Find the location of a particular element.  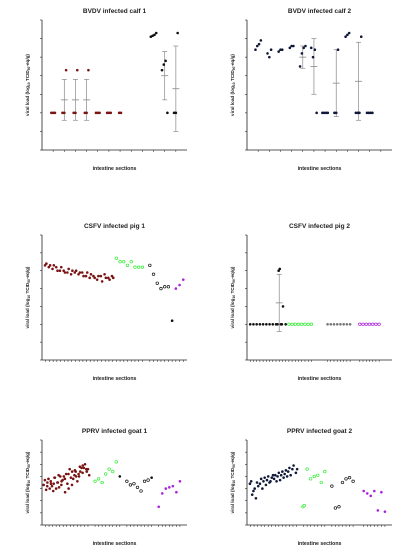

chart-title: PPRV infected goat 2 is located at coordinates (320, 431).